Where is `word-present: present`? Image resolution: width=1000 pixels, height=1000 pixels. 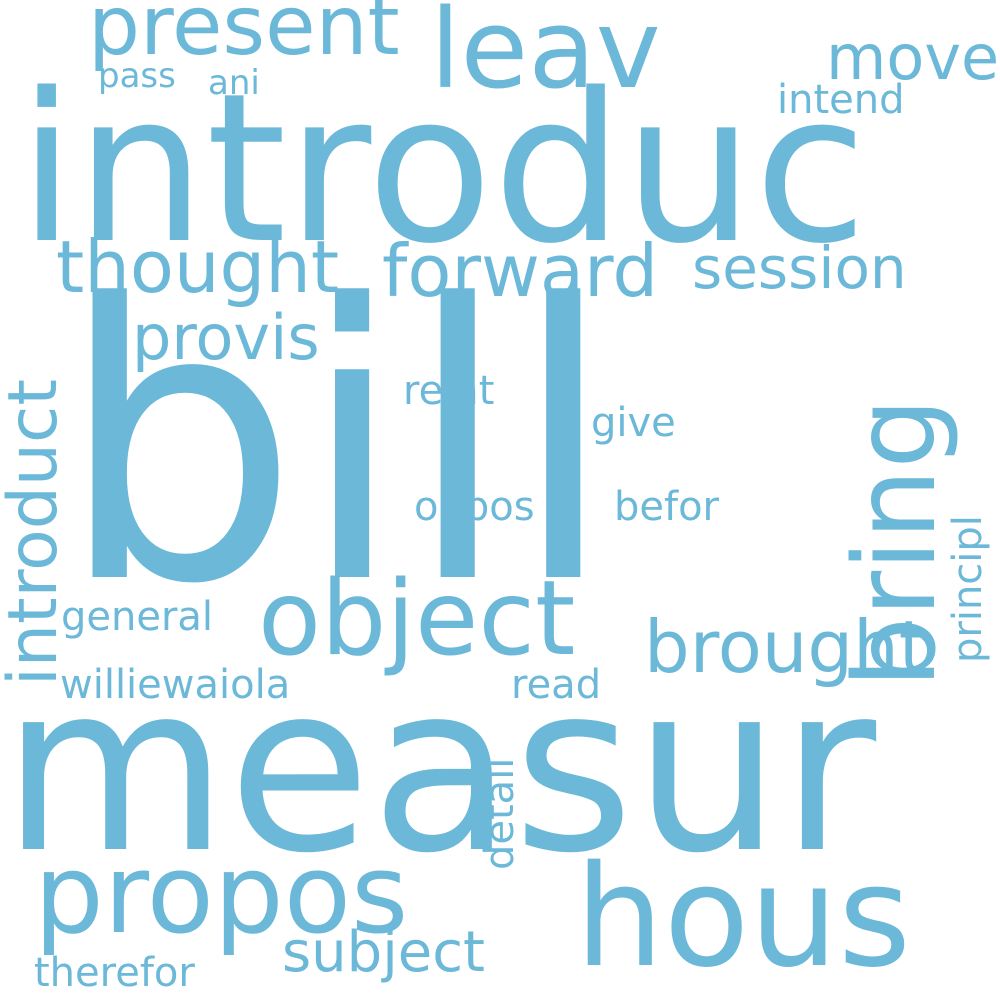 word-present: present is located at coordinates (244, 37).